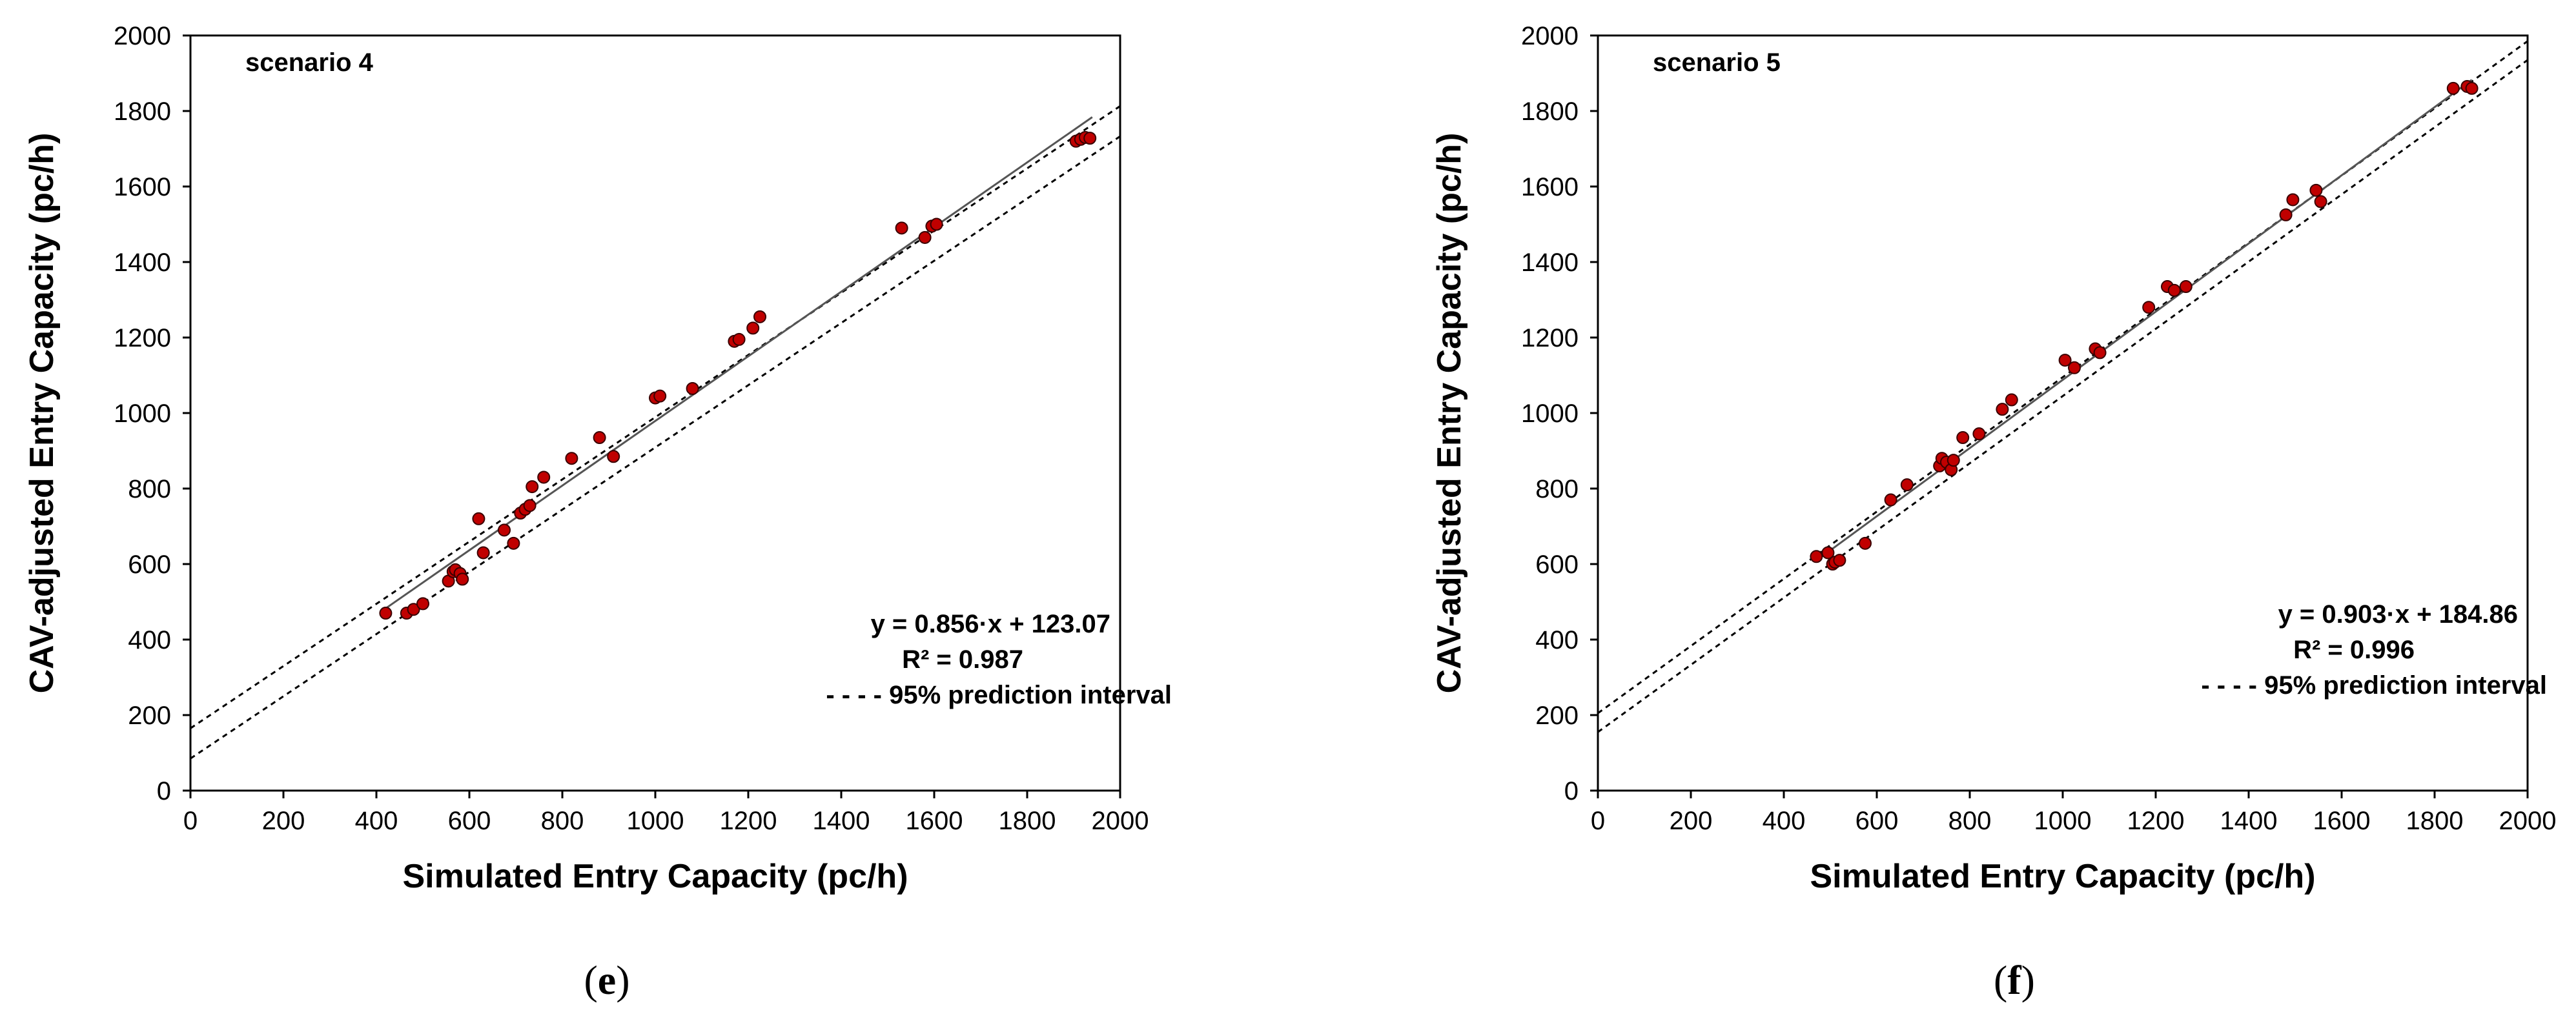 This screenshot has height=1021, width=2576. Describe the element at coordinates (1557, 640) in the screenshot. I see `y-tick-label: 400` at that location.